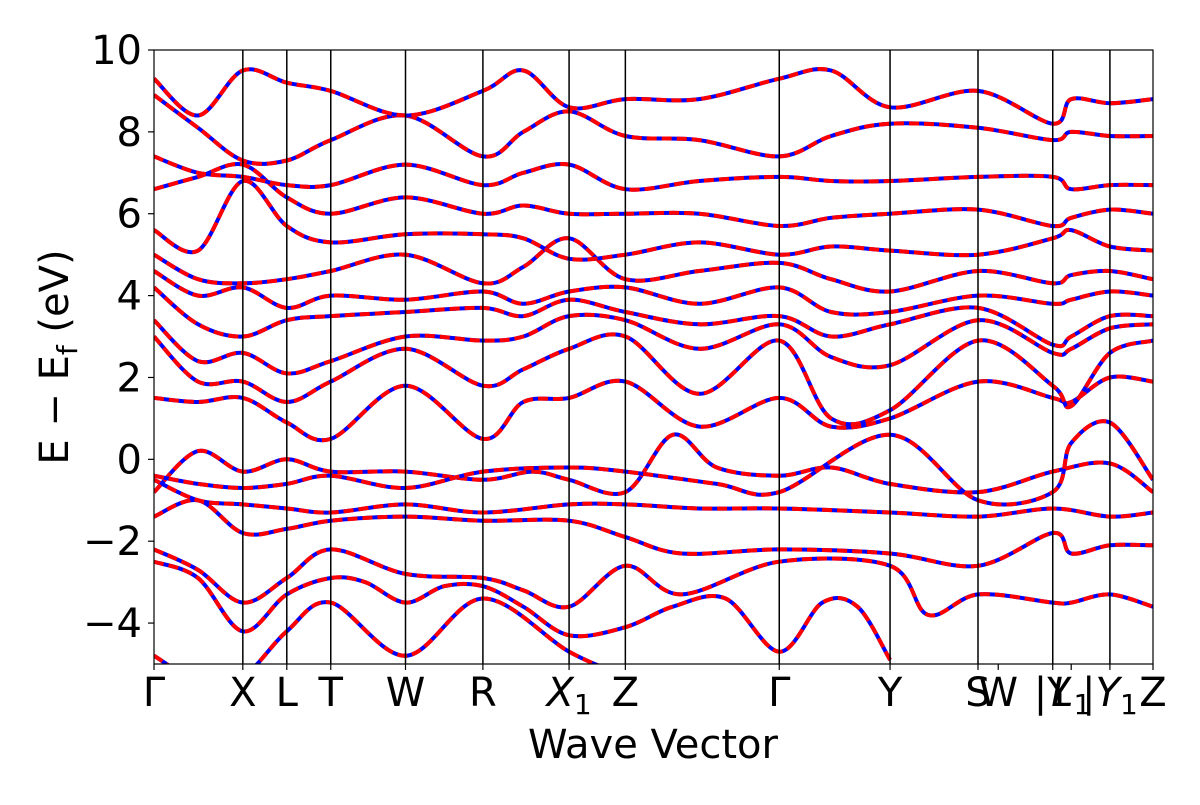 The width and height of the screenshot is (1200, 805). I want to click on y-tick-label: 10, so click(116, 51).